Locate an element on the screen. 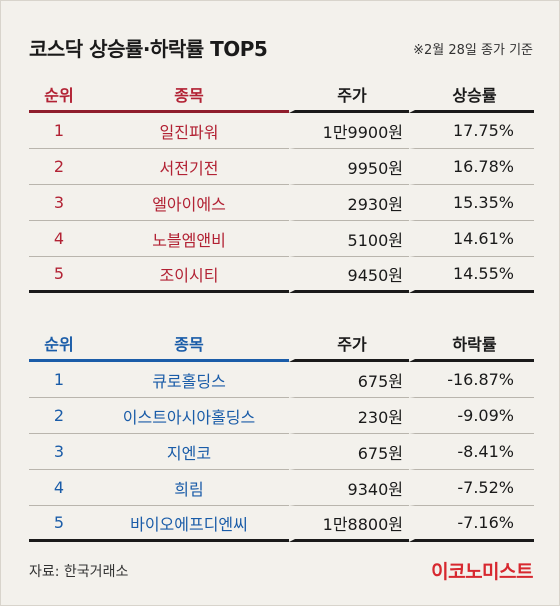  table-row: 4 노블엠앤비 5100원 14.61% is located at coordinates (281, 239).